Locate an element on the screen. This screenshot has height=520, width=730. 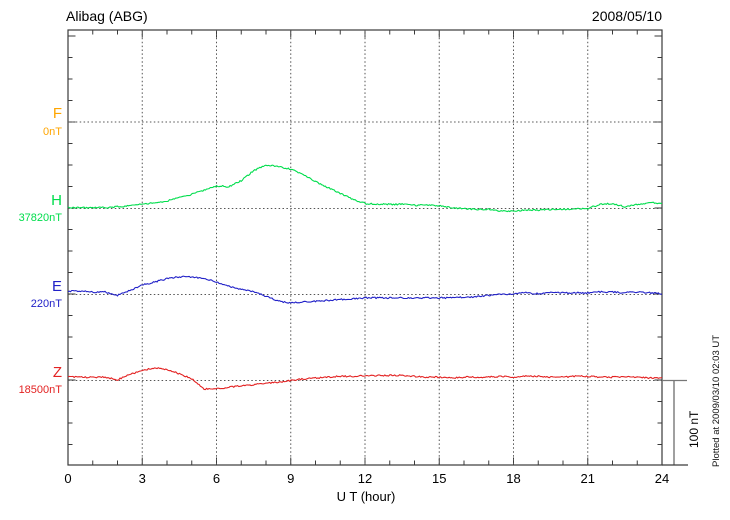
trace-label-z: Z is located at coordinates (57, 372).